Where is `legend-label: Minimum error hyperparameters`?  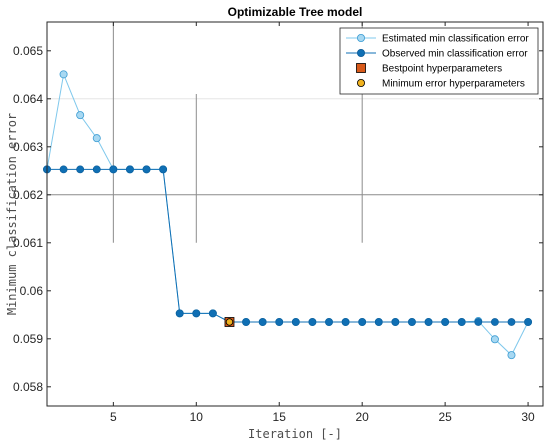
legend-label: Minimum error hyperparameters is located at coordinates (453, 84).